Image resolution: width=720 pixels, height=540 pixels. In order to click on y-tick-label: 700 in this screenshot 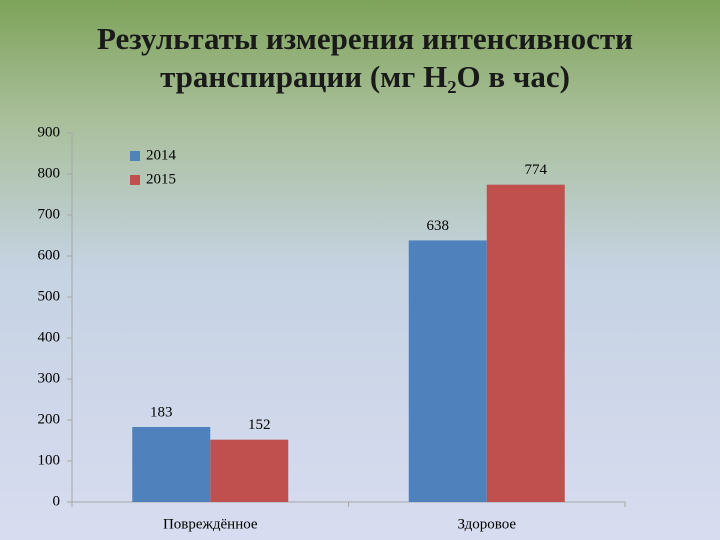, I will do `click(49, 214)`.